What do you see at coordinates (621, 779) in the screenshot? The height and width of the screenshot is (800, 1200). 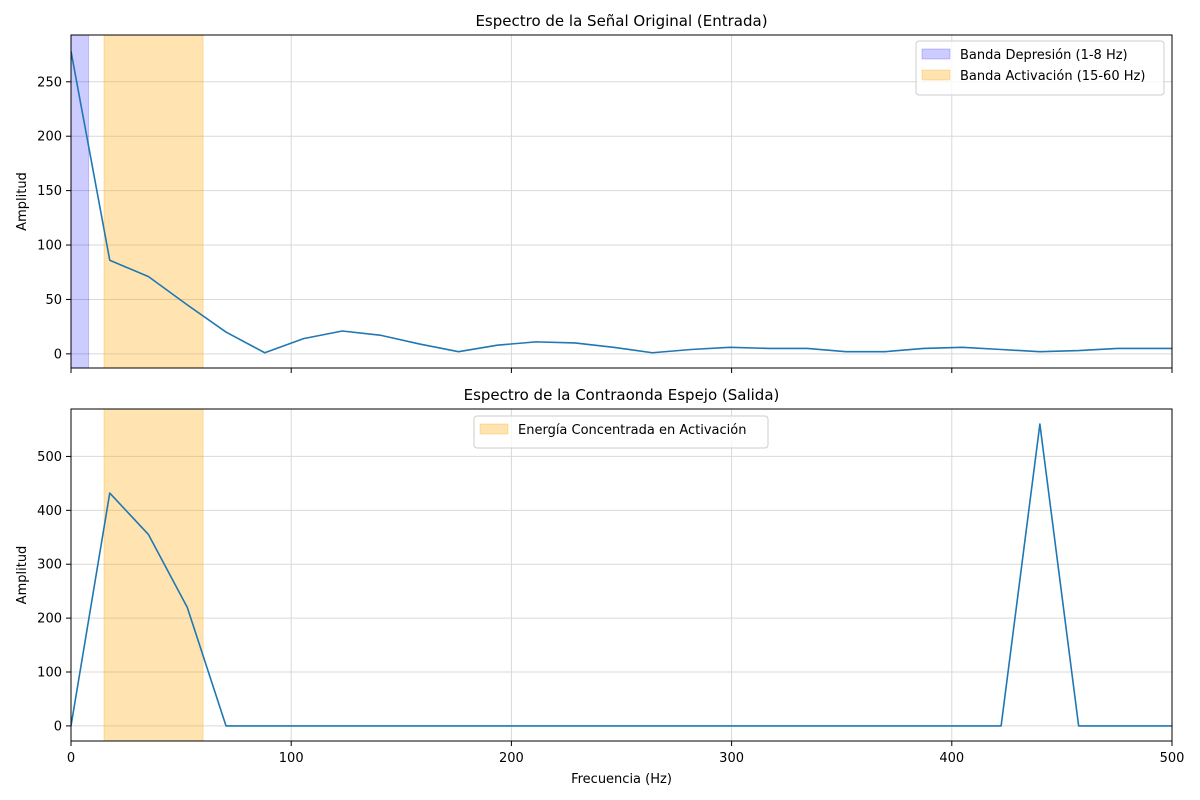 I see `x-axis-label: Frecuencia (Hz)` at bounding box center [621, 779].